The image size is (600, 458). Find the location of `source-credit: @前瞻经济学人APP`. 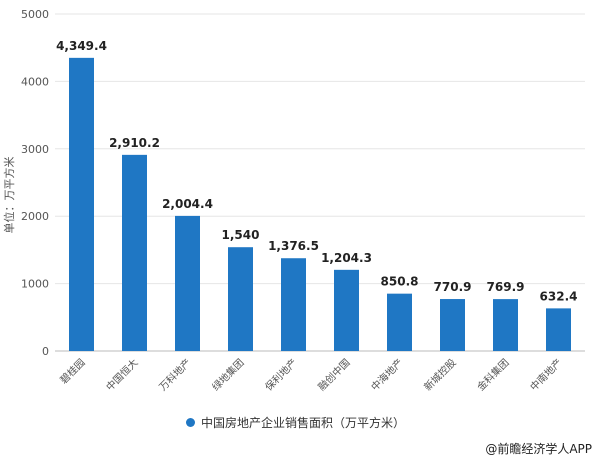

source-credit: @前瞻经济学人APP is located at coordinates (538, 449).